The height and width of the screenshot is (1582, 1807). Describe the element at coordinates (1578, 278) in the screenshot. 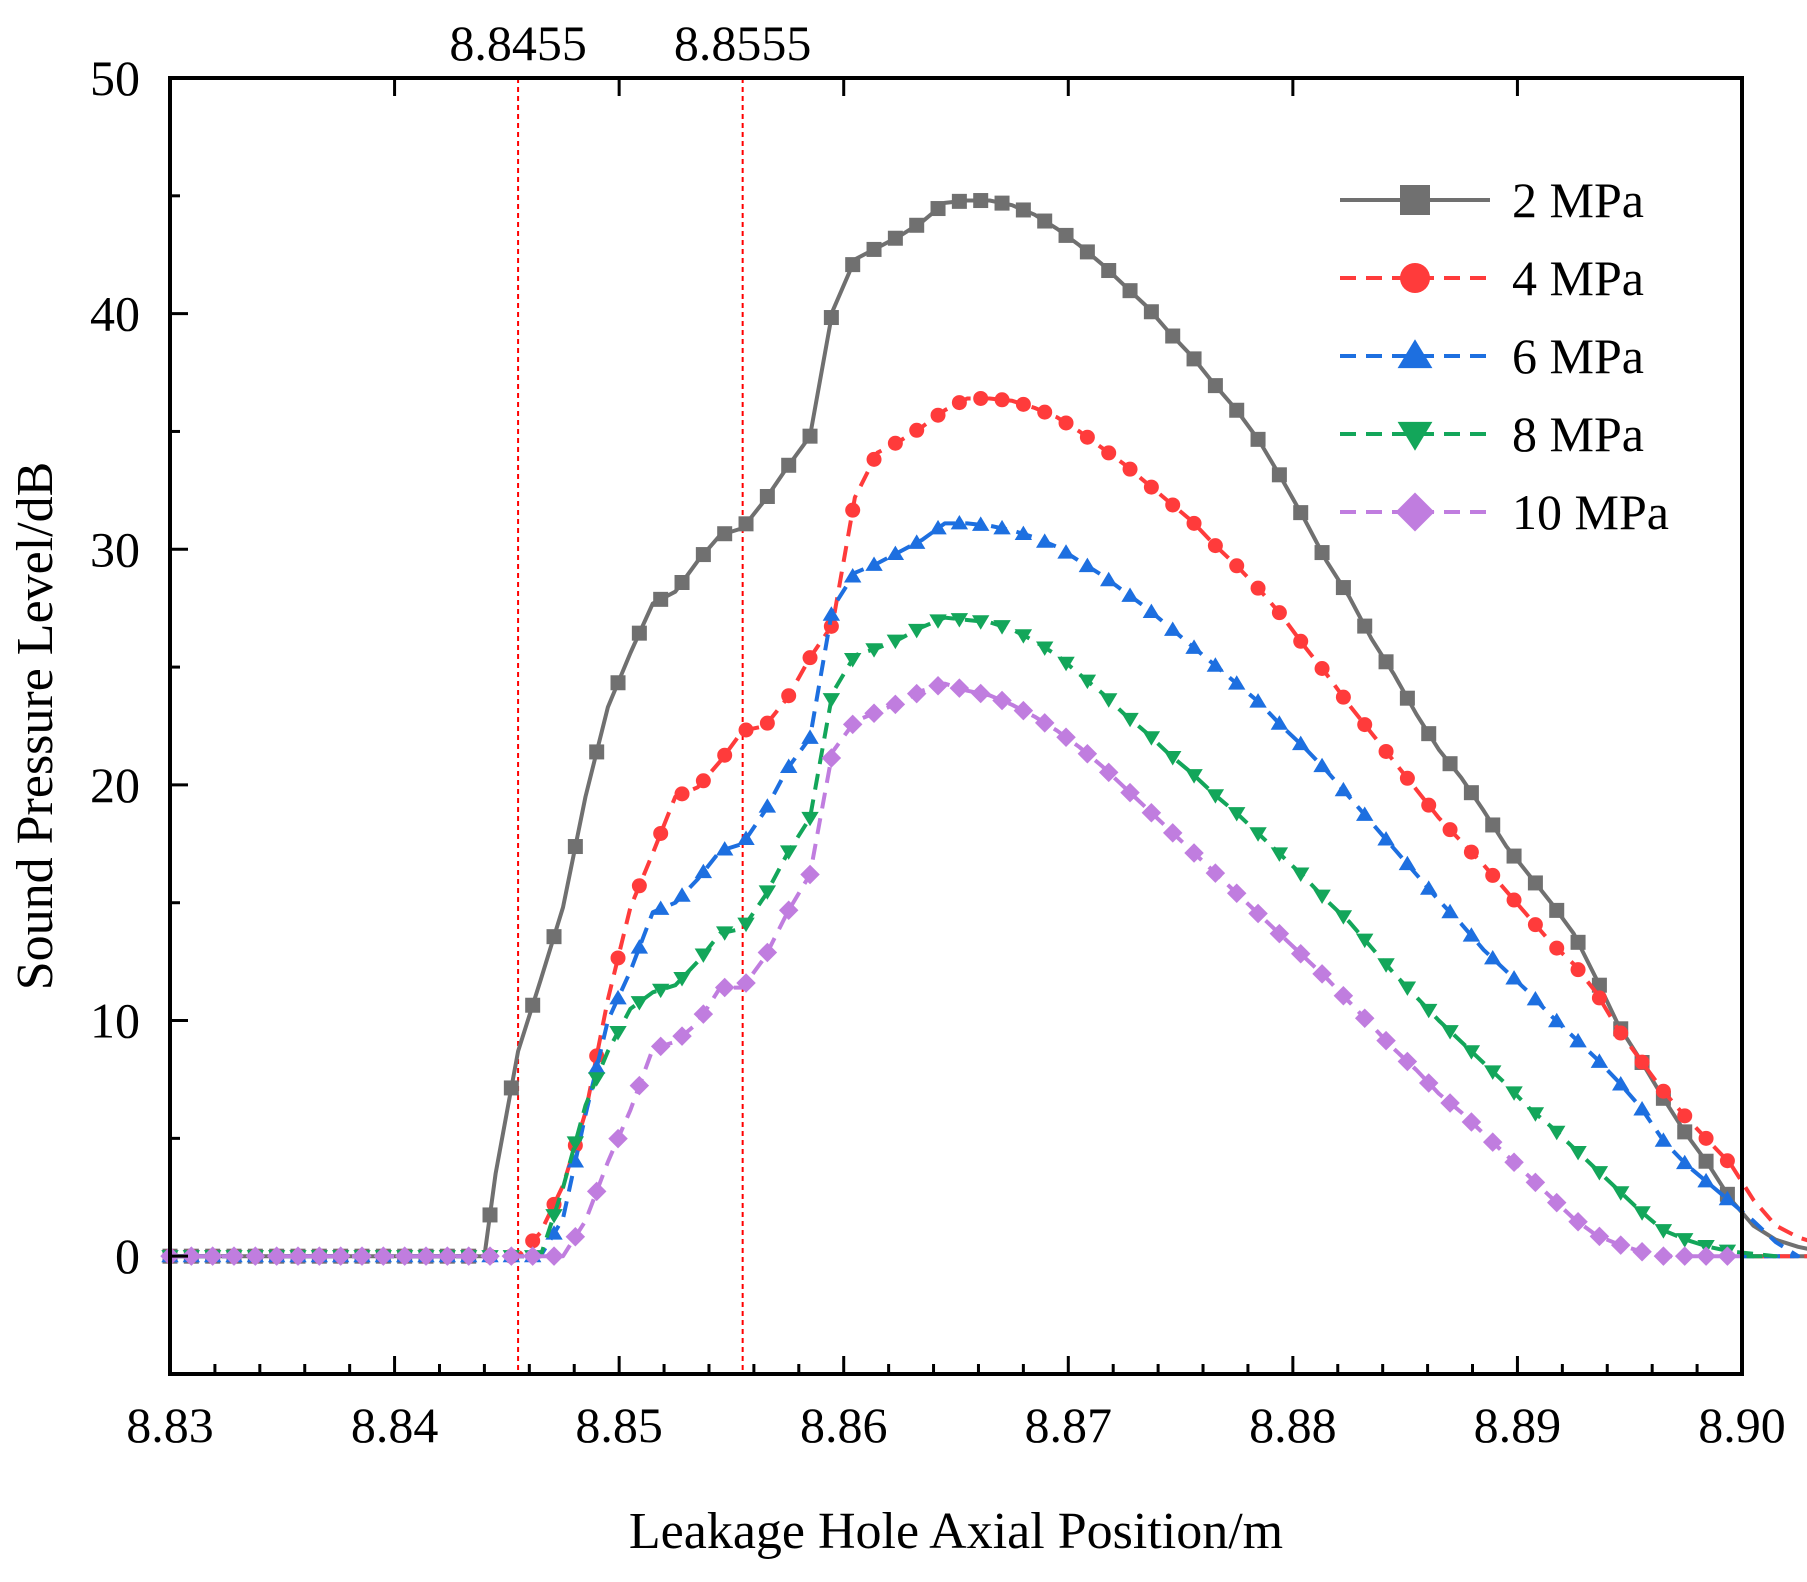

I see `legend-label: 4 MPa` at that location.